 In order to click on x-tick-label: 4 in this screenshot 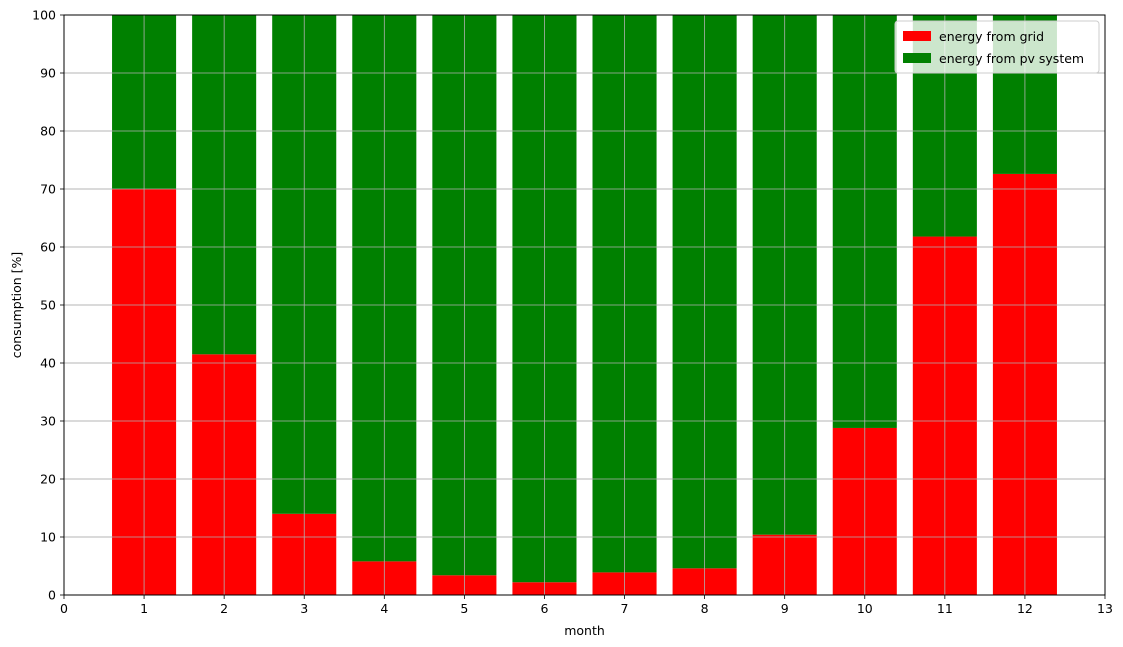, I will do `click(384, 608)`.